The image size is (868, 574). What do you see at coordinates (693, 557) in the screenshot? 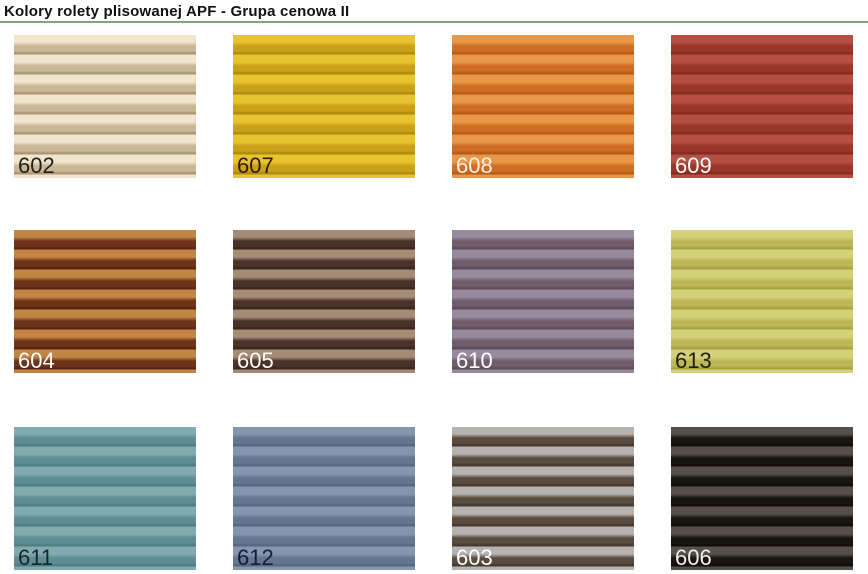
I see `swatch-label: 606` at bounding box center [693, 557].